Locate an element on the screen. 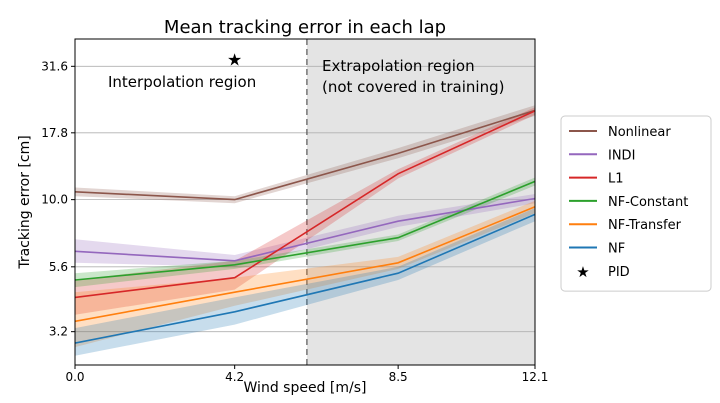  x-axis-label: Wind speed [m/s] is located at coordinates (305, 388).